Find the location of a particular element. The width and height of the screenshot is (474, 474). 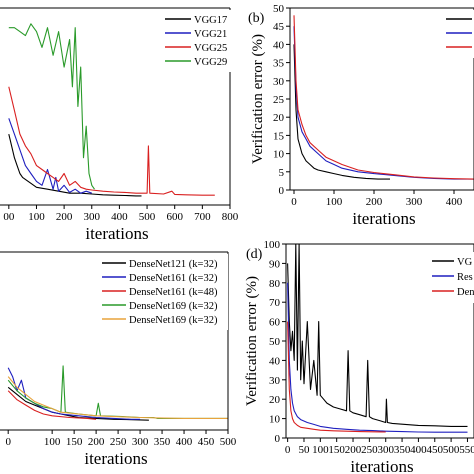

x-tick-label: 450 is located at coordinates (206, 442).